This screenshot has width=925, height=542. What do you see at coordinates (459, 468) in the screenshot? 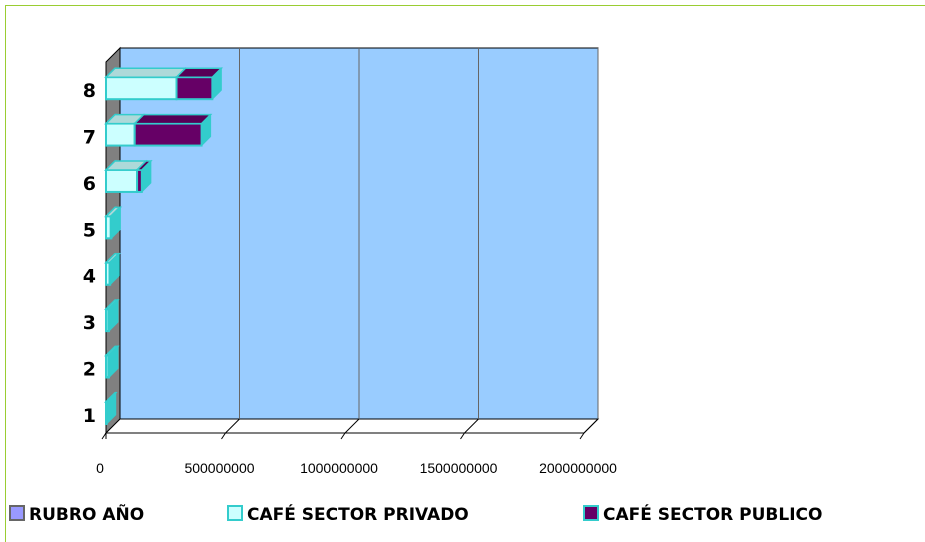
I see `tick-label: 1500000000` at bounding box center [459, 468].